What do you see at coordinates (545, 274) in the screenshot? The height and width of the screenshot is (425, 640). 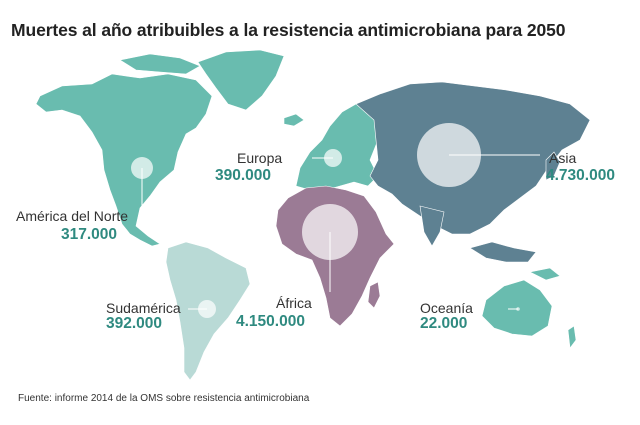 I see `new-guinea` at bounding box center [545, 274].